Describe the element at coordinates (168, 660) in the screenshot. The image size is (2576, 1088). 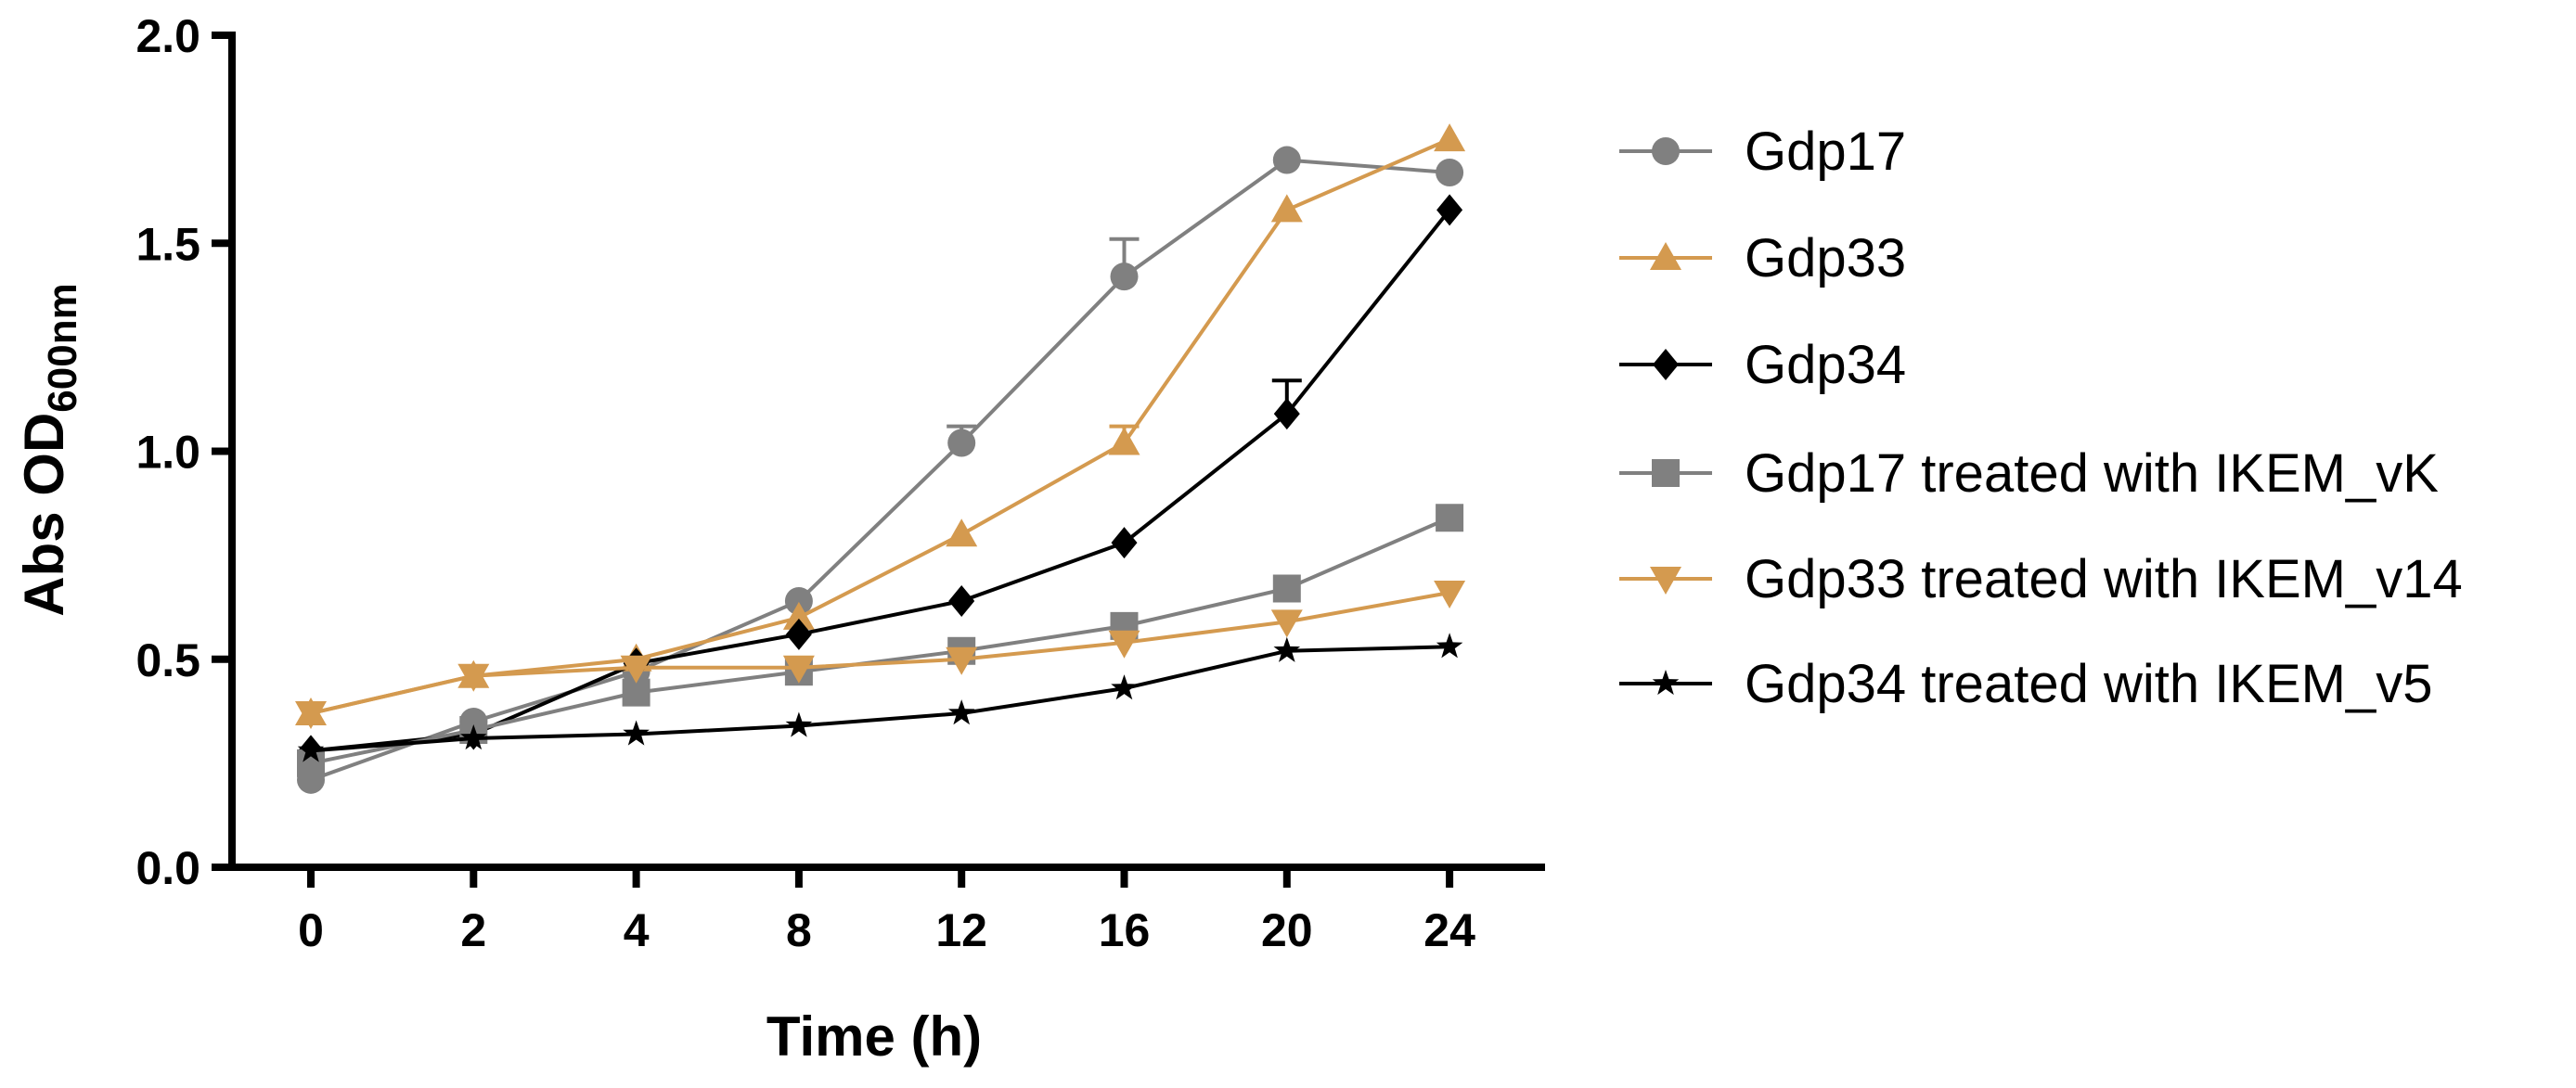
I see `y-tick-label: 0.5` at that location.